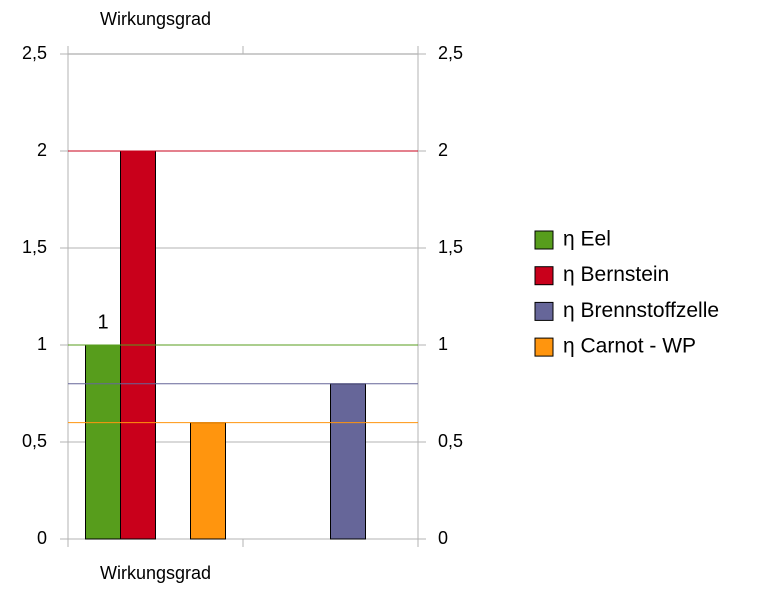  I want to click on x2-tick-label: Wirkungsgrad, so click(155, 19).